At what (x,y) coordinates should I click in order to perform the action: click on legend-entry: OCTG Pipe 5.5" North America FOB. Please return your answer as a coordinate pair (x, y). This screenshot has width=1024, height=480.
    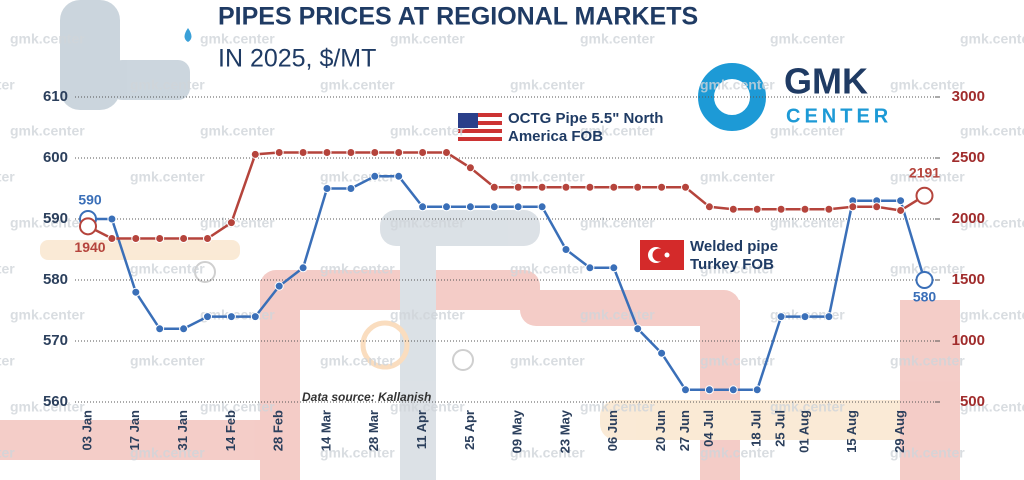
    Looking at the image, I should click on (586, 127).